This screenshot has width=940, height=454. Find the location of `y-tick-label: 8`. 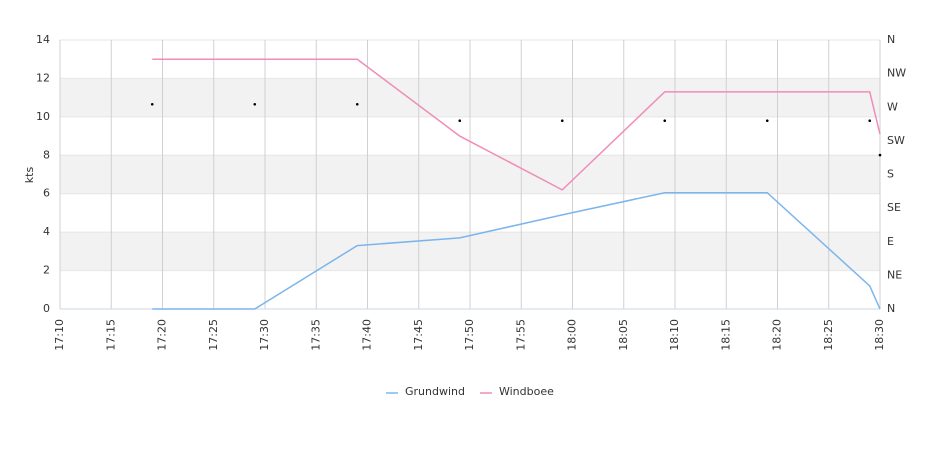

y-tick-label: 8 is located at coordinates (46, 154).